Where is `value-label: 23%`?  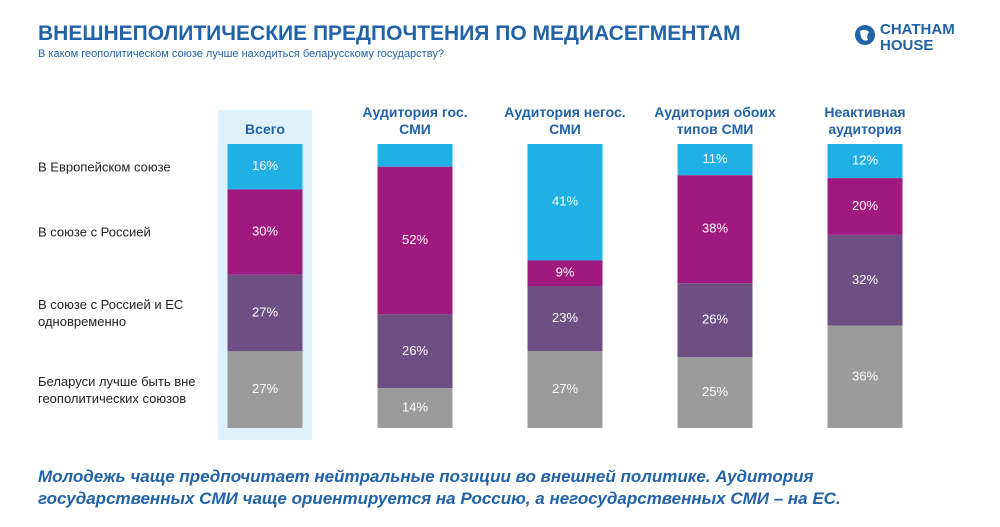
value-label: 23% is located at coordinates (565, 317).